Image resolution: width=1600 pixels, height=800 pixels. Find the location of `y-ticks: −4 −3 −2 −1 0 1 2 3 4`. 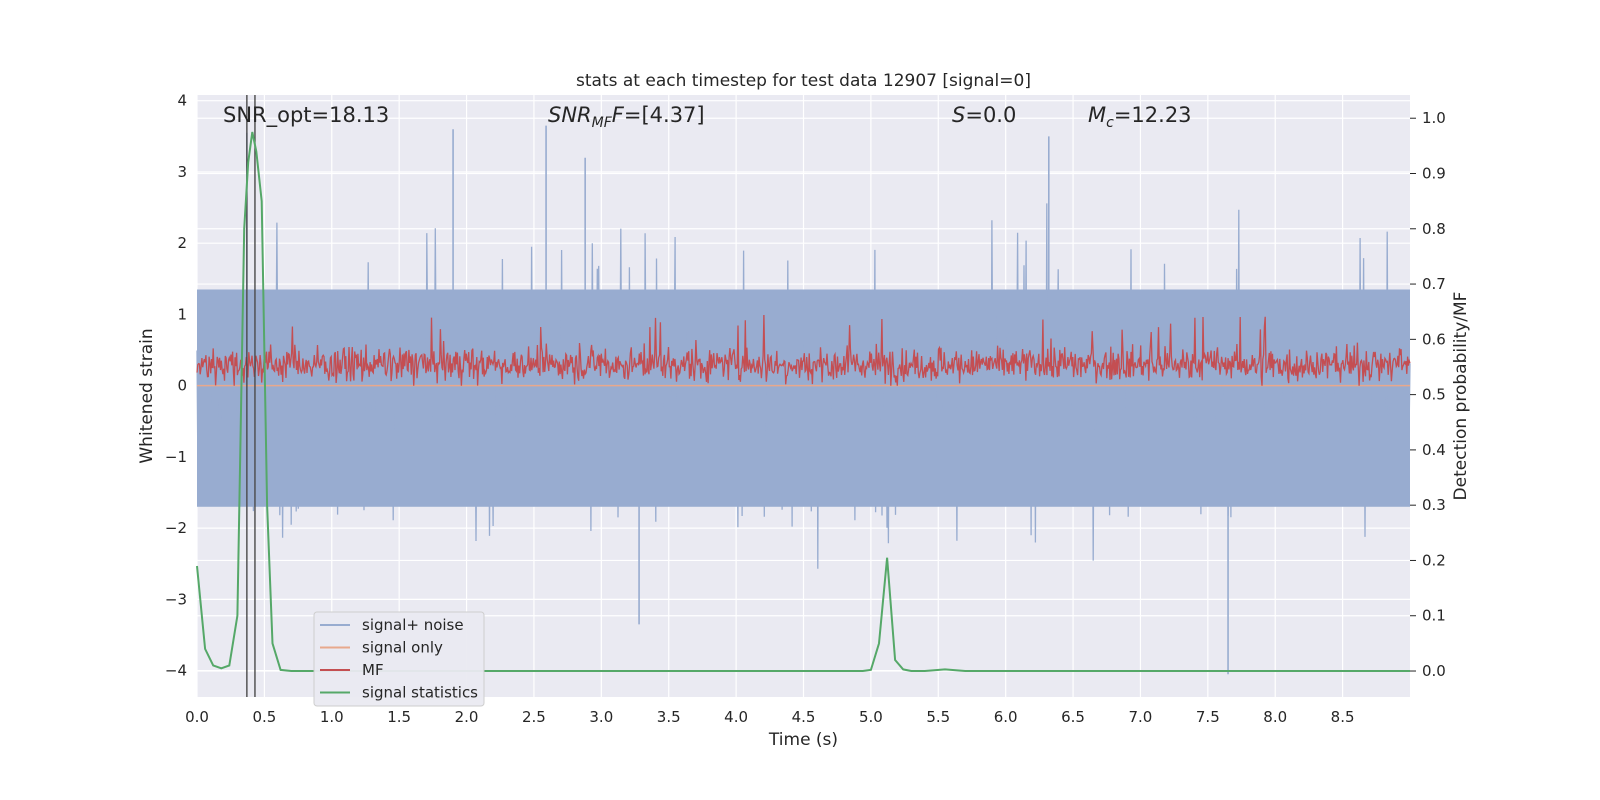

y-ticks: −4 −3 −2 −1 0 1 2 3 4 is located at coordinates (176, 386).